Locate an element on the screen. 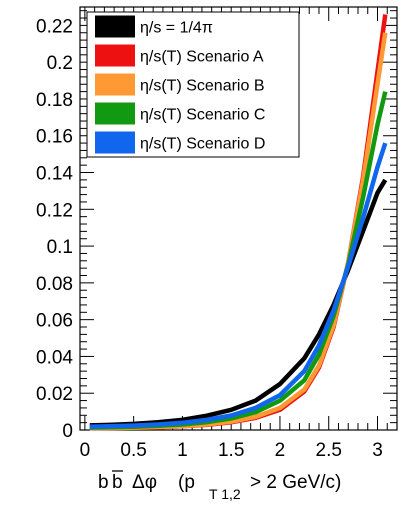 This screenshot has height=511, width=407. x-tick-label: 2.5 is located at coordinates (329, 450).